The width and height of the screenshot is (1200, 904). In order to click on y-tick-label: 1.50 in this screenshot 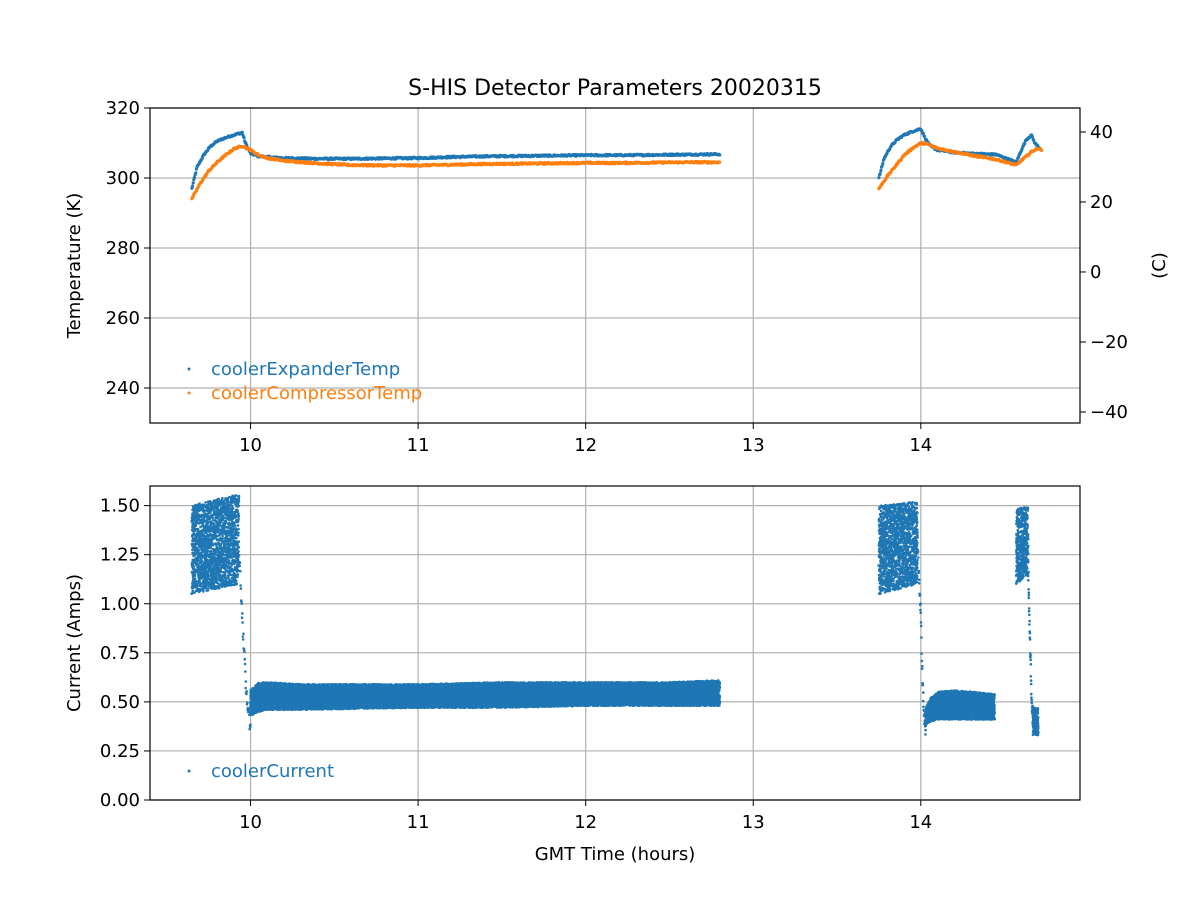, I will do `click(120, 506)`.